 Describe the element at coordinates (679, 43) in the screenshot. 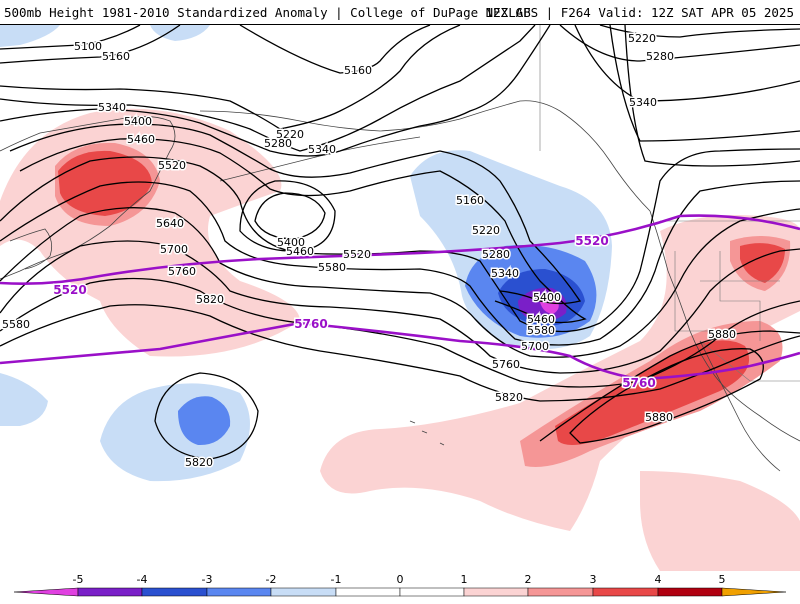

I see `contour-5280-e` at that location.